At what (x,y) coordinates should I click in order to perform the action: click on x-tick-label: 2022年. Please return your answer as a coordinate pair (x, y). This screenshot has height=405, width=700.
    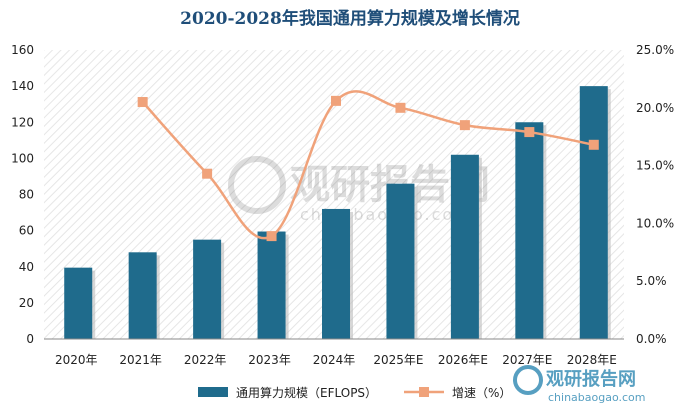
    Looking at the image, I should click on (205, 360).